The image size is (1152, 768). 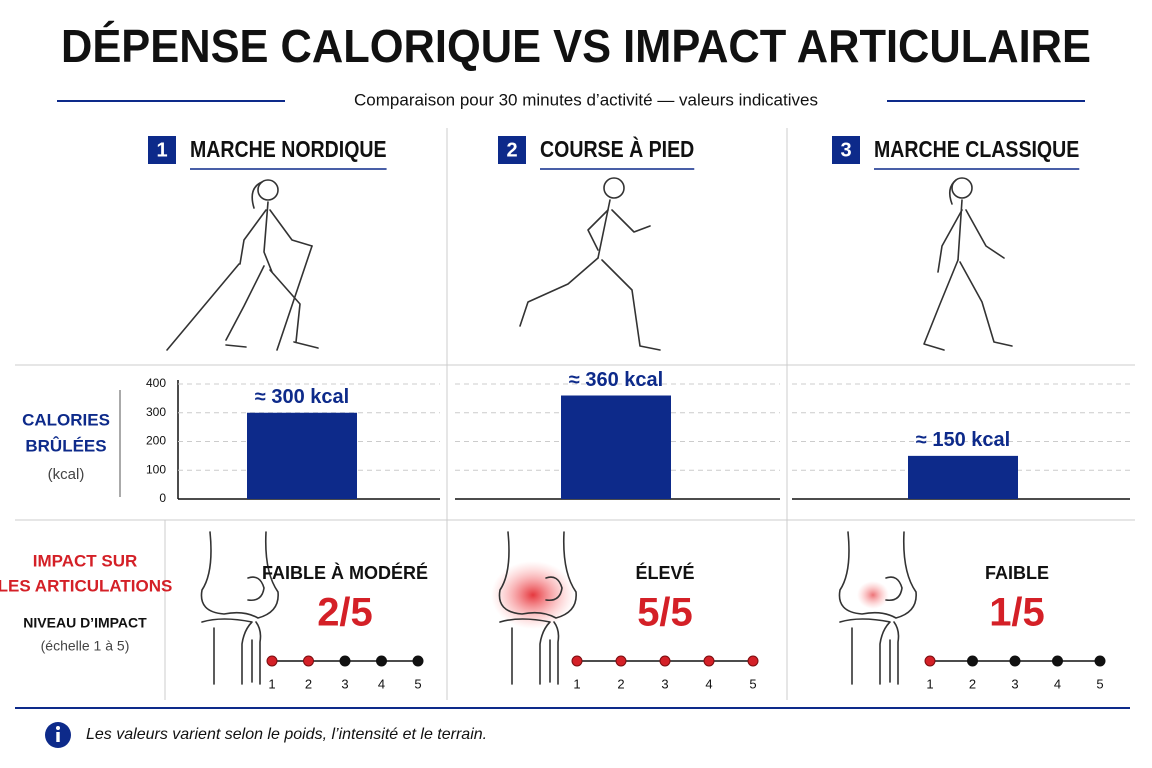 I want to click on impact-level: FAIBLE À MODÉRÉ, so click(x=345, y=572).